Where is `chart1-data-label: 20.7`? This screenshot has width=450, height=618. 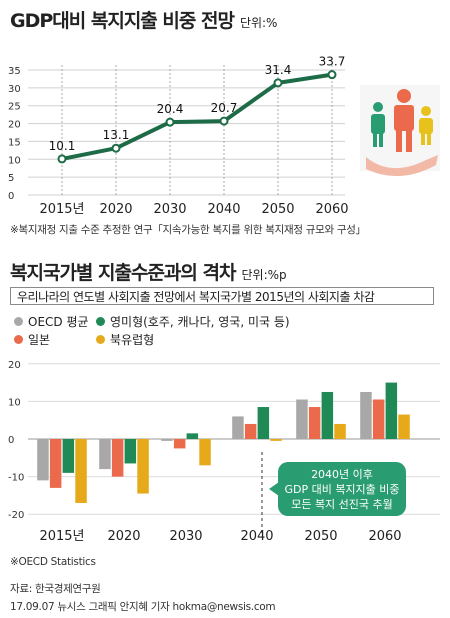
chart1-data-label: 20.7 is located at coordinates (224, 108).